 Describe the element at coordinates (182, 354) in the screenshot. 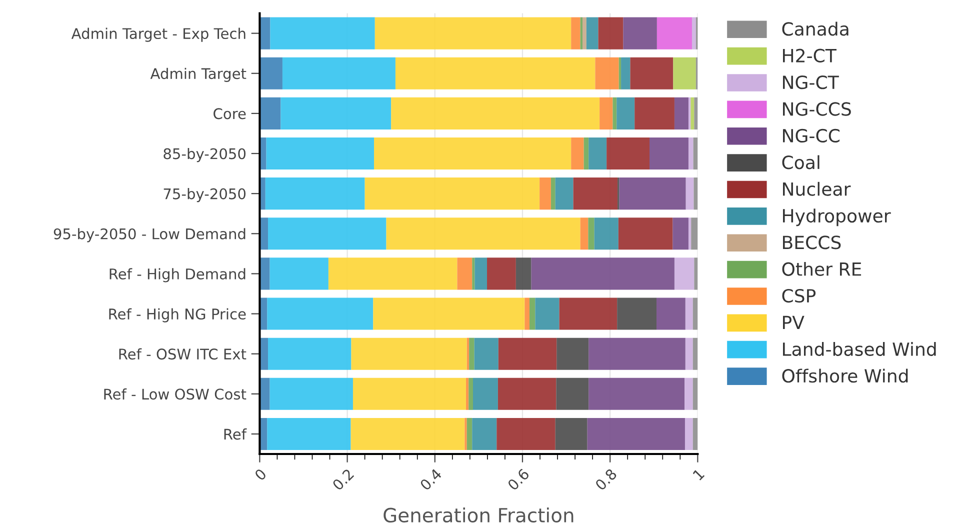

I see `y-tick-label: Ref - OSW ITC Ext` at that location.